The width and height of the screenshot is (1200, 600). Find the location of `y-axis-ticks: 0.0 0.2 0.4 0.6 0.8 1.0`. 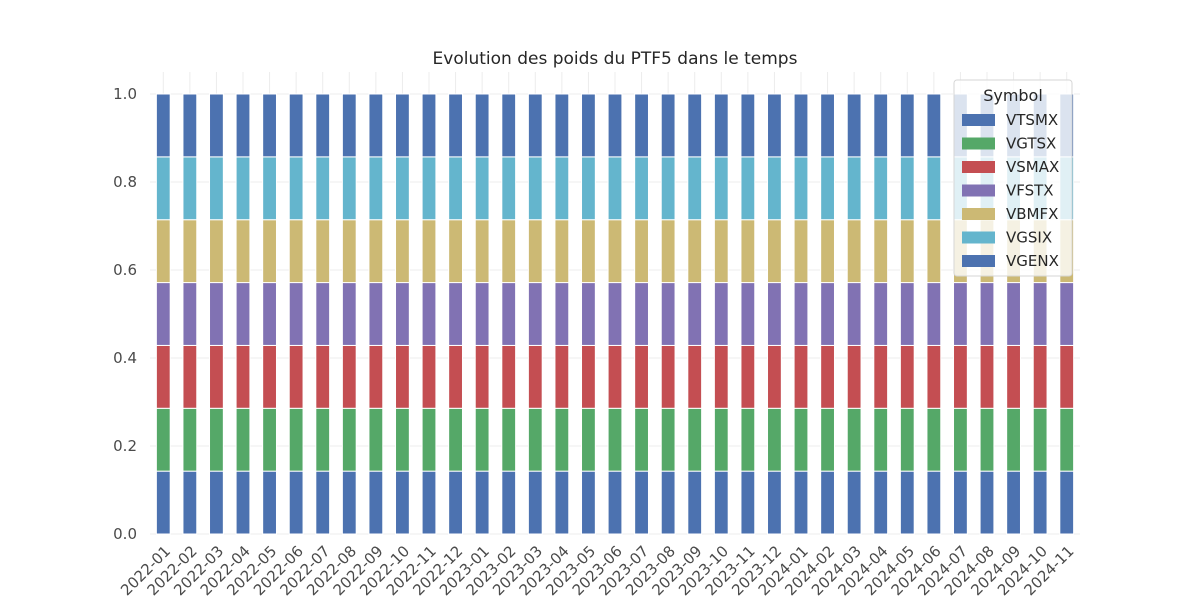

y-axis-ticks: 0.0 0.2 0.4 0.6 0.8 1.0 is located at coordinates (125, 314).